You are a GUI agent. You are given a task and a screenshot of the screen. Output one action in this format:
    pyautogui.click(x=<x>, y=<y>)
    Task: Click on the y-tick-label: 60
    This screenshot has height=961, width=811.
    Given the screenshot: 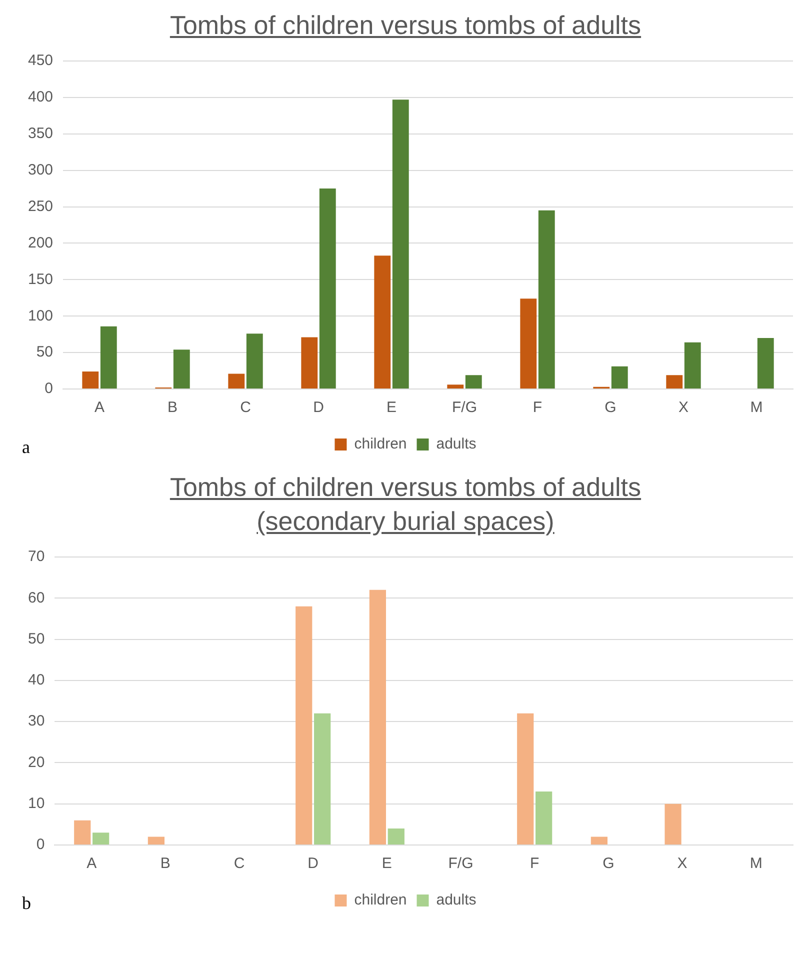 What is the action you would take?
    pyautogui.click(x=36, y=597)
    